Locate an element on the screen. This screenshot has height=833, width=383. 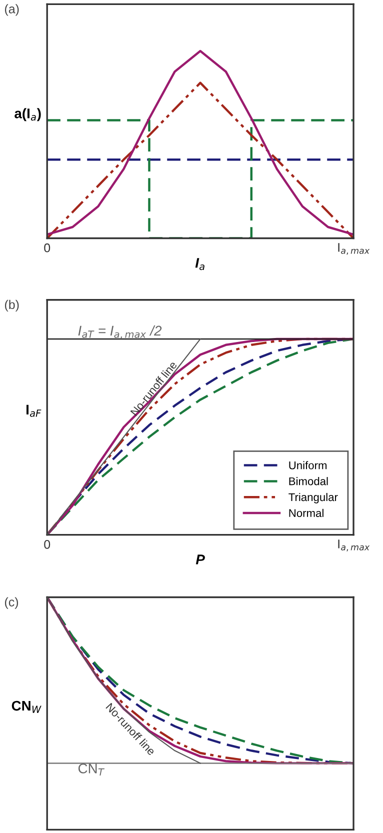
x-axis-title: P is located at coordinates (200, 559).